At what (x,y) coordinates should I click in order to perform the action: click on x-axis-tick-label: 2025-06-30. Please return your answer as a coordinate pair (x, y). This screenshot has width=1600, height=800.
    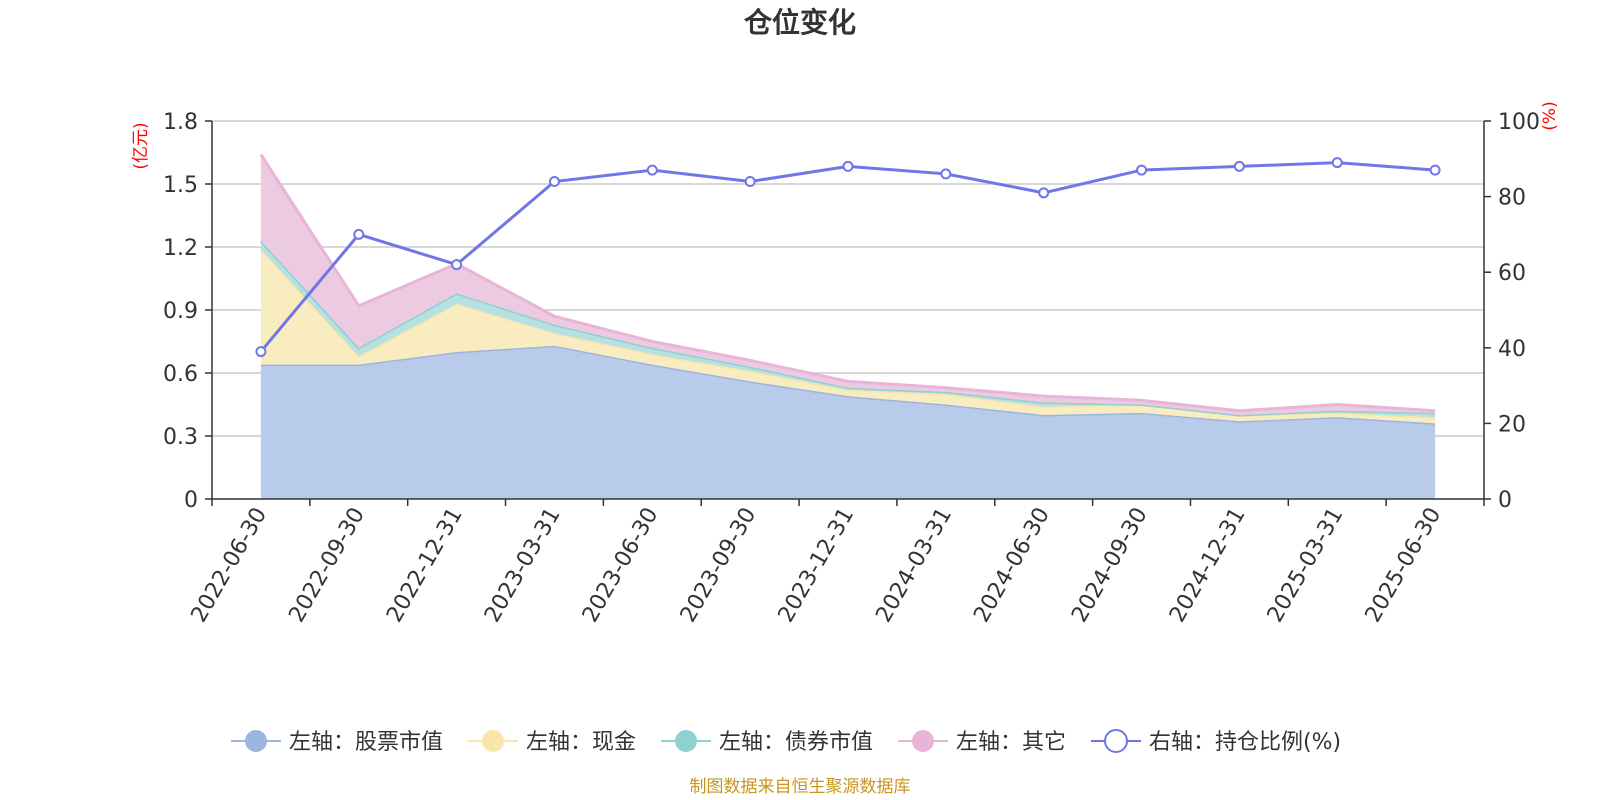
    Looking at the image, I should click on (1404, 565).